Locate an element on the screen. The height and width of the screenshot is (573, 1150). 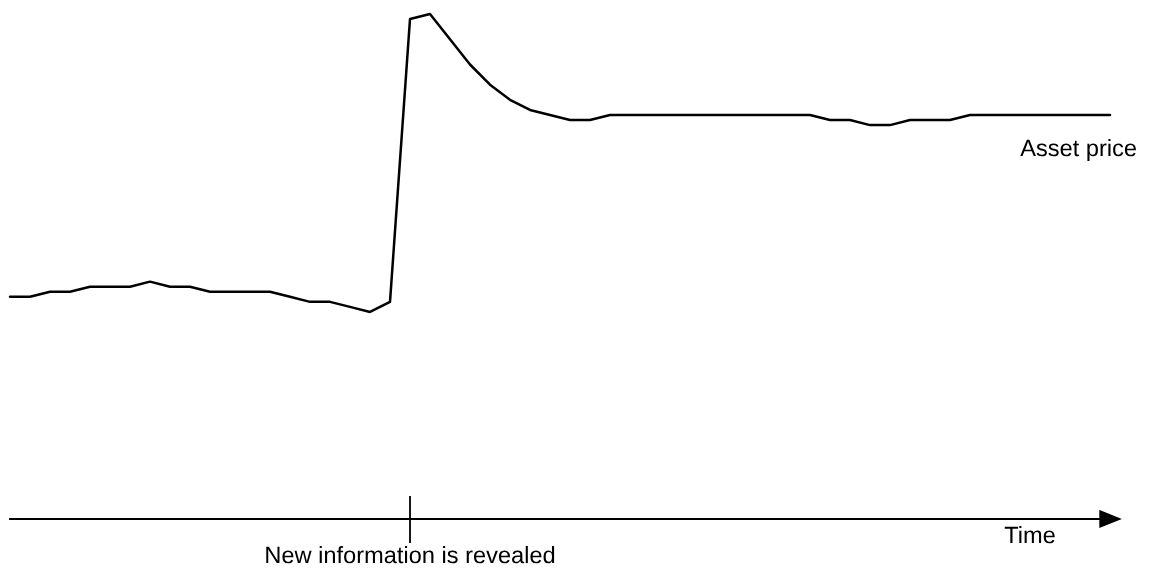
text: Time is located at coordinates (1029, 534).